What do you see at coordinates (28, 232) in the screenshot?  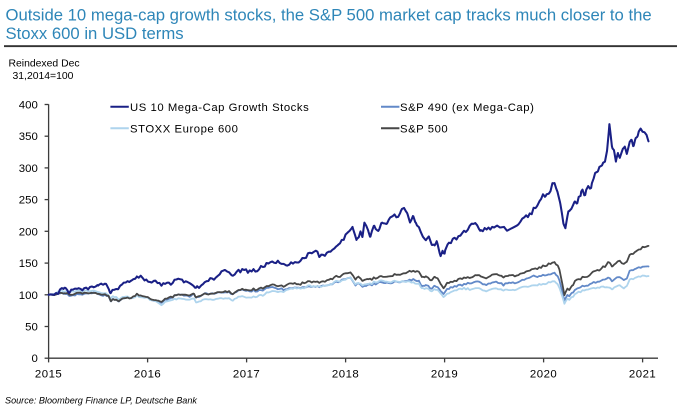 I see `svg-text: 200` at bounding box center [28, 232].